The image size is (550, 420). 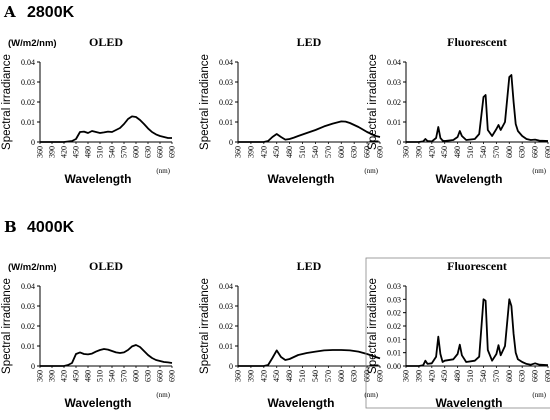 What do you see at coordinates (51, 227) in the screenshot?
I see `panel-temperature-B: 4000K` at bounding box center [51, 227].